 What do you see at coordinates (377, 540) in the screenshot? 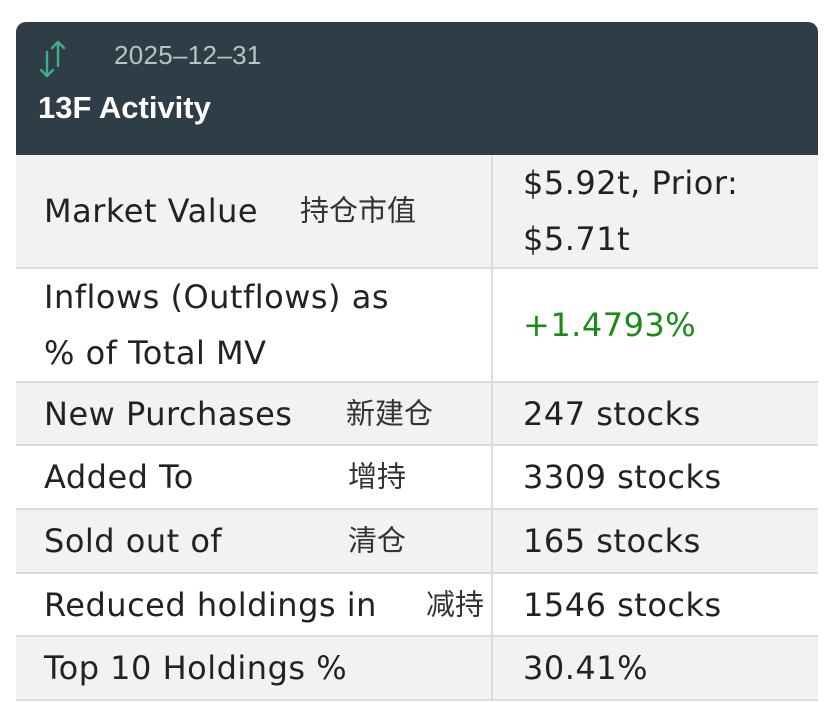
I see `row-label-cn: 清仓` at bounding box center [377, 540].